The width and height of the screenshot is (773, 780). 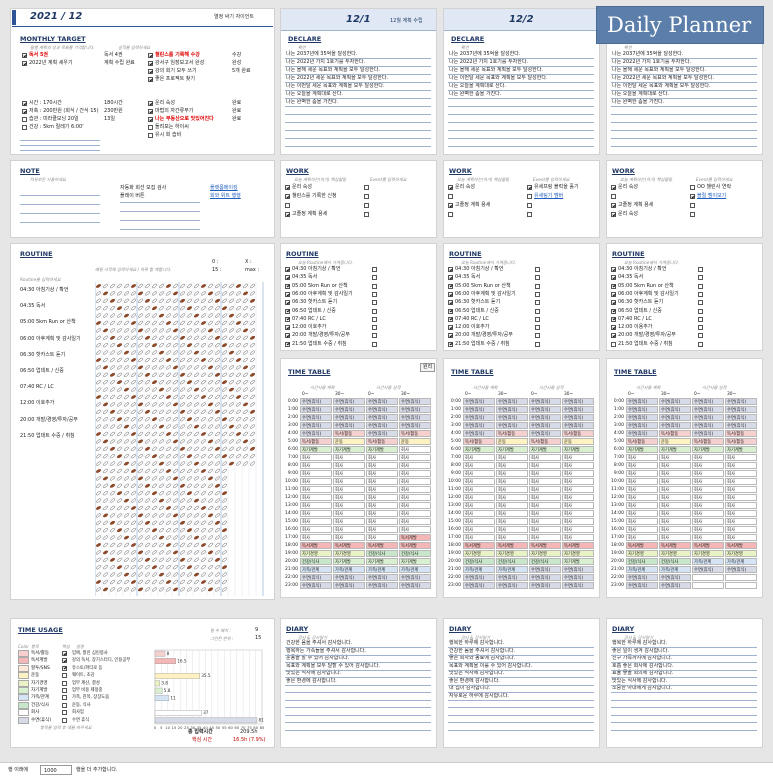 I want to click on diary-line: 행복한 하루에 감사합니다., so click(x=640, y=643).